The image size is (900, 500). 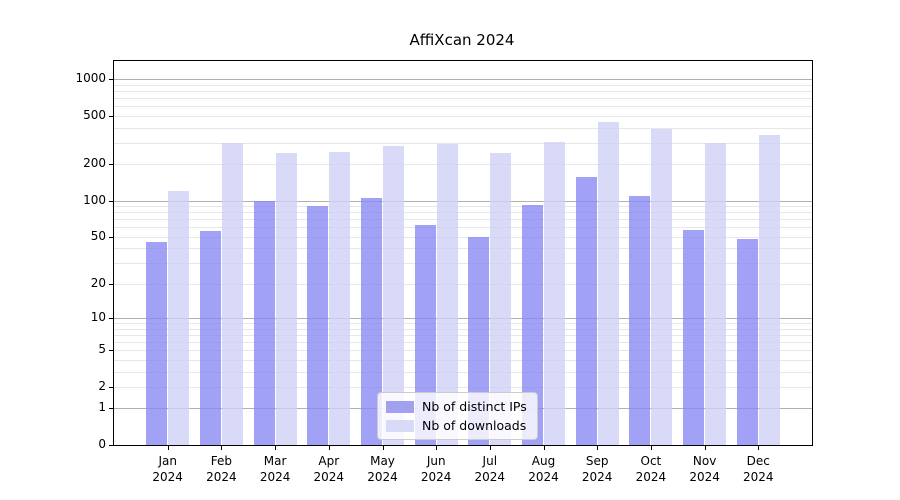 I want to click on bar-distinct-ips-dec, so click(x=747, y=342).